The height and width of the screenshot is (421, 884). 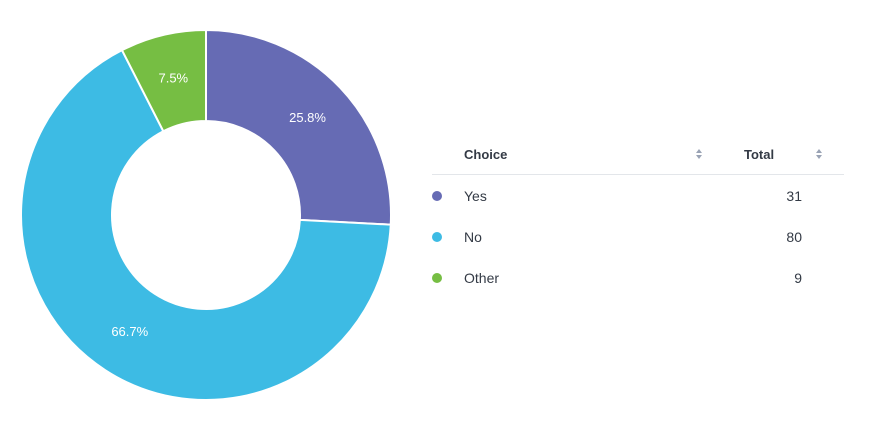 I want to click on table-header: Choice Total, so click(x=638, y=155).